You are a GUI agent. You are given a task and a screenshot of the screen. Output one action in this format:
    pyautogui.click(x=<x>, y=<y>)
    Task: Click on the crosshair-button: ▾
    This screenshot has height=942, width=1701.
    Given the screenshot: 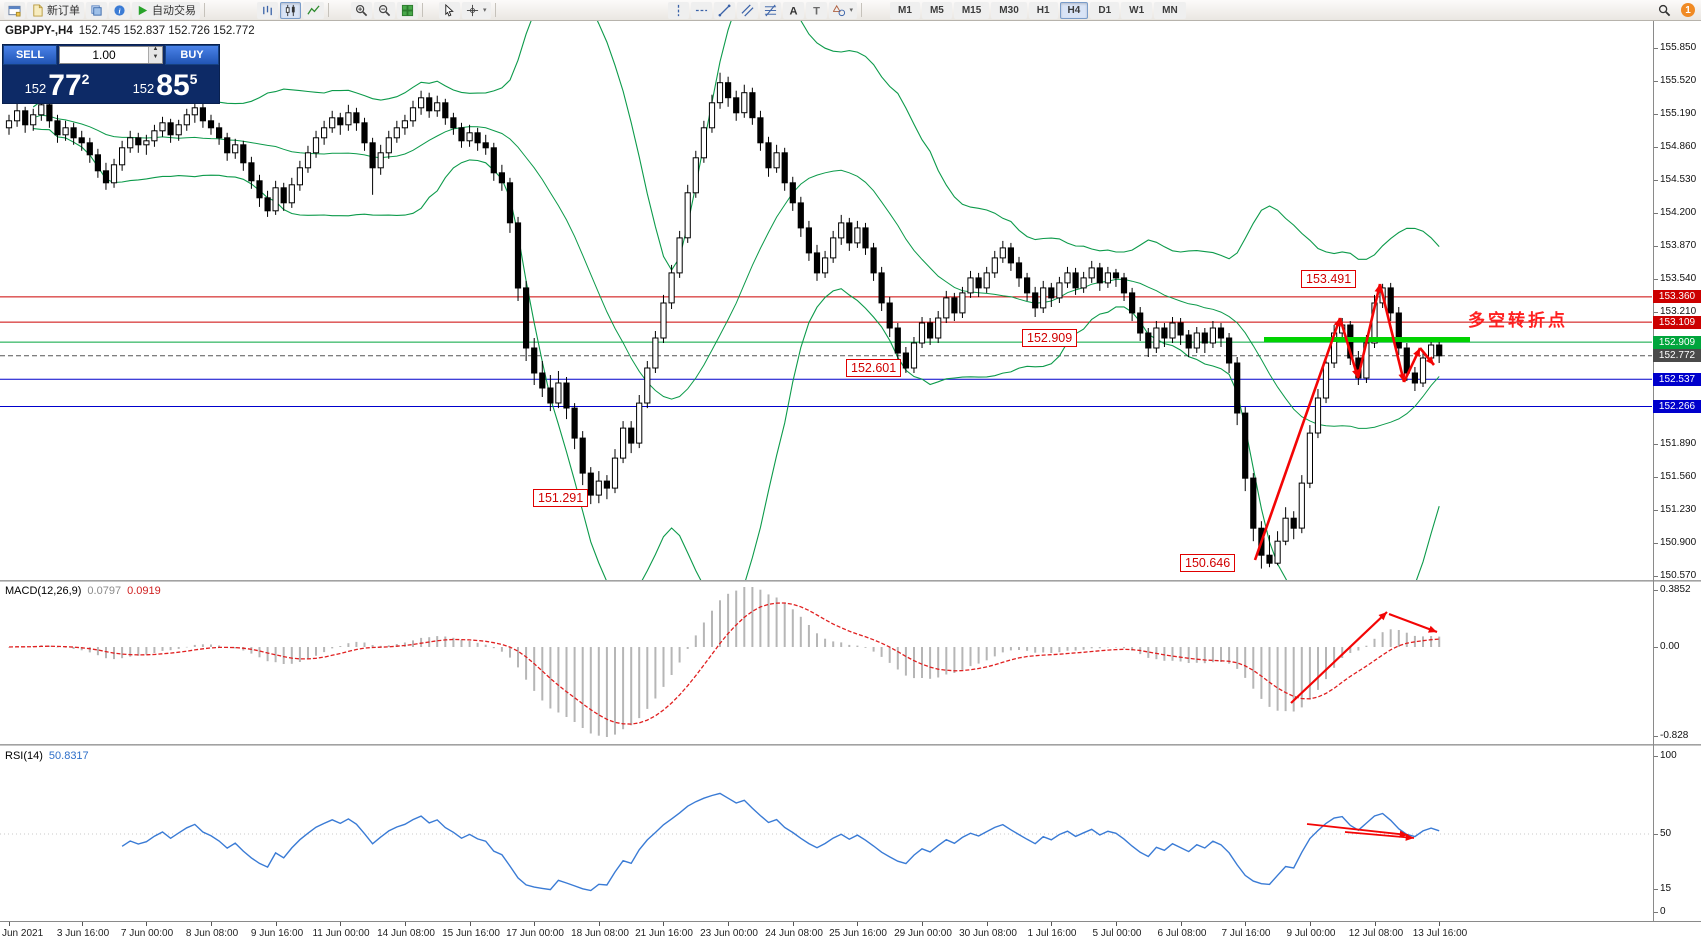 What is the action you would take?
    pyautogui.click(x=476, y=10)
    